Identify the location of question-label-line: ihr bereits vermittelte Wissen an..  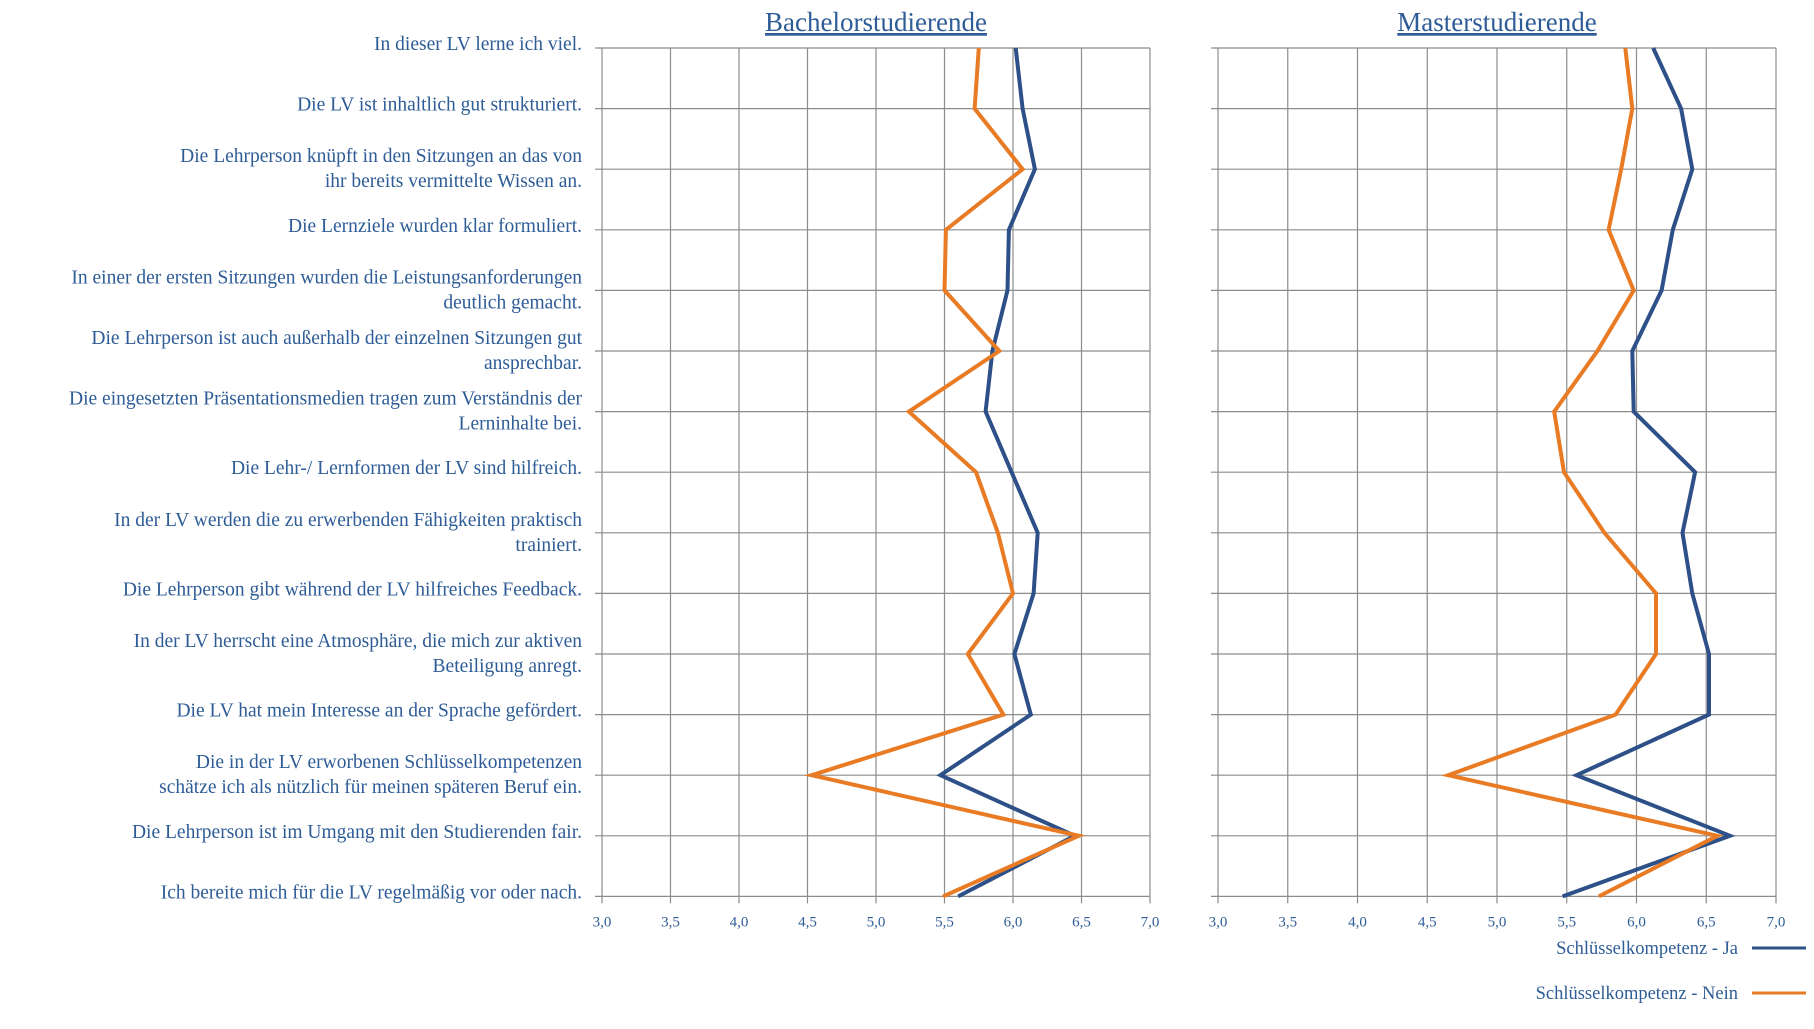
(453, 181).